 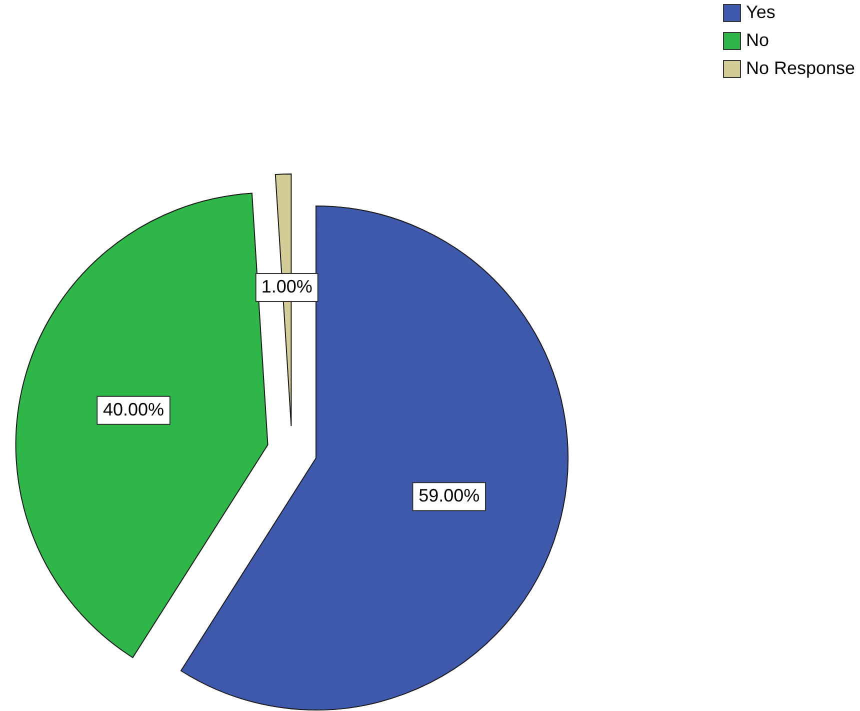 I want to click on legend-label: No Response, so click(x=801, y=68).